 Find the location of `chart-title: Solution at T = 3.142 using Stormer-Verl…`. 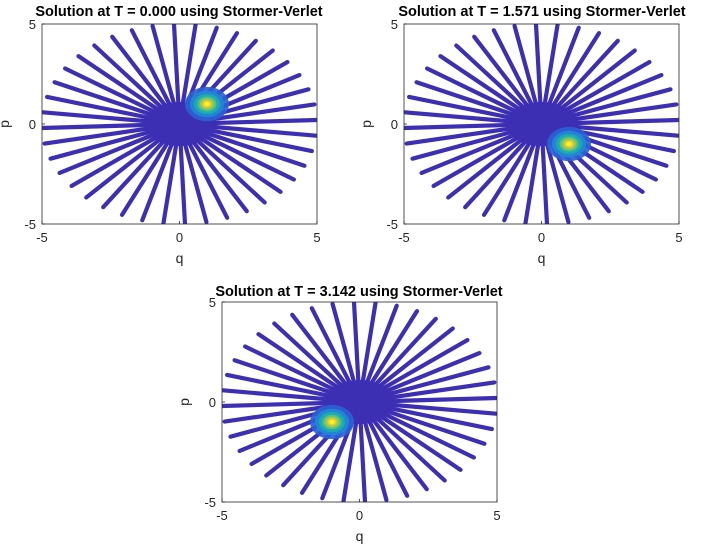

chart-title: Solution at T = 3.142 using Stormer-Verl… is located at coordinates (358, 292).